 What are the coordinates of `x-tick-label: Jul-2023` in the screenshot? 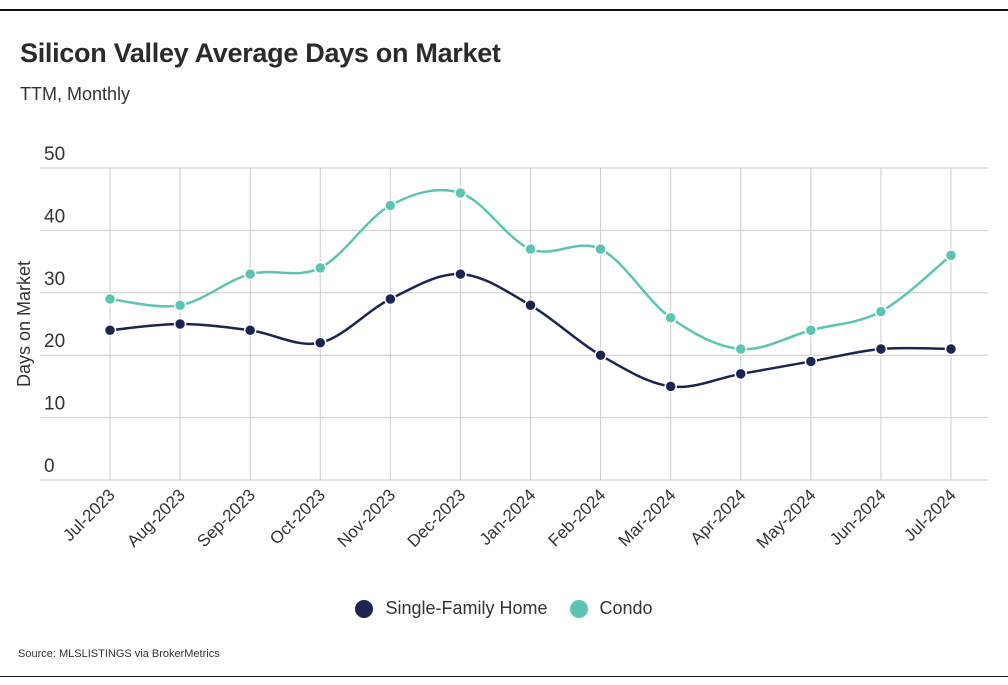 It's located at (89, 515).